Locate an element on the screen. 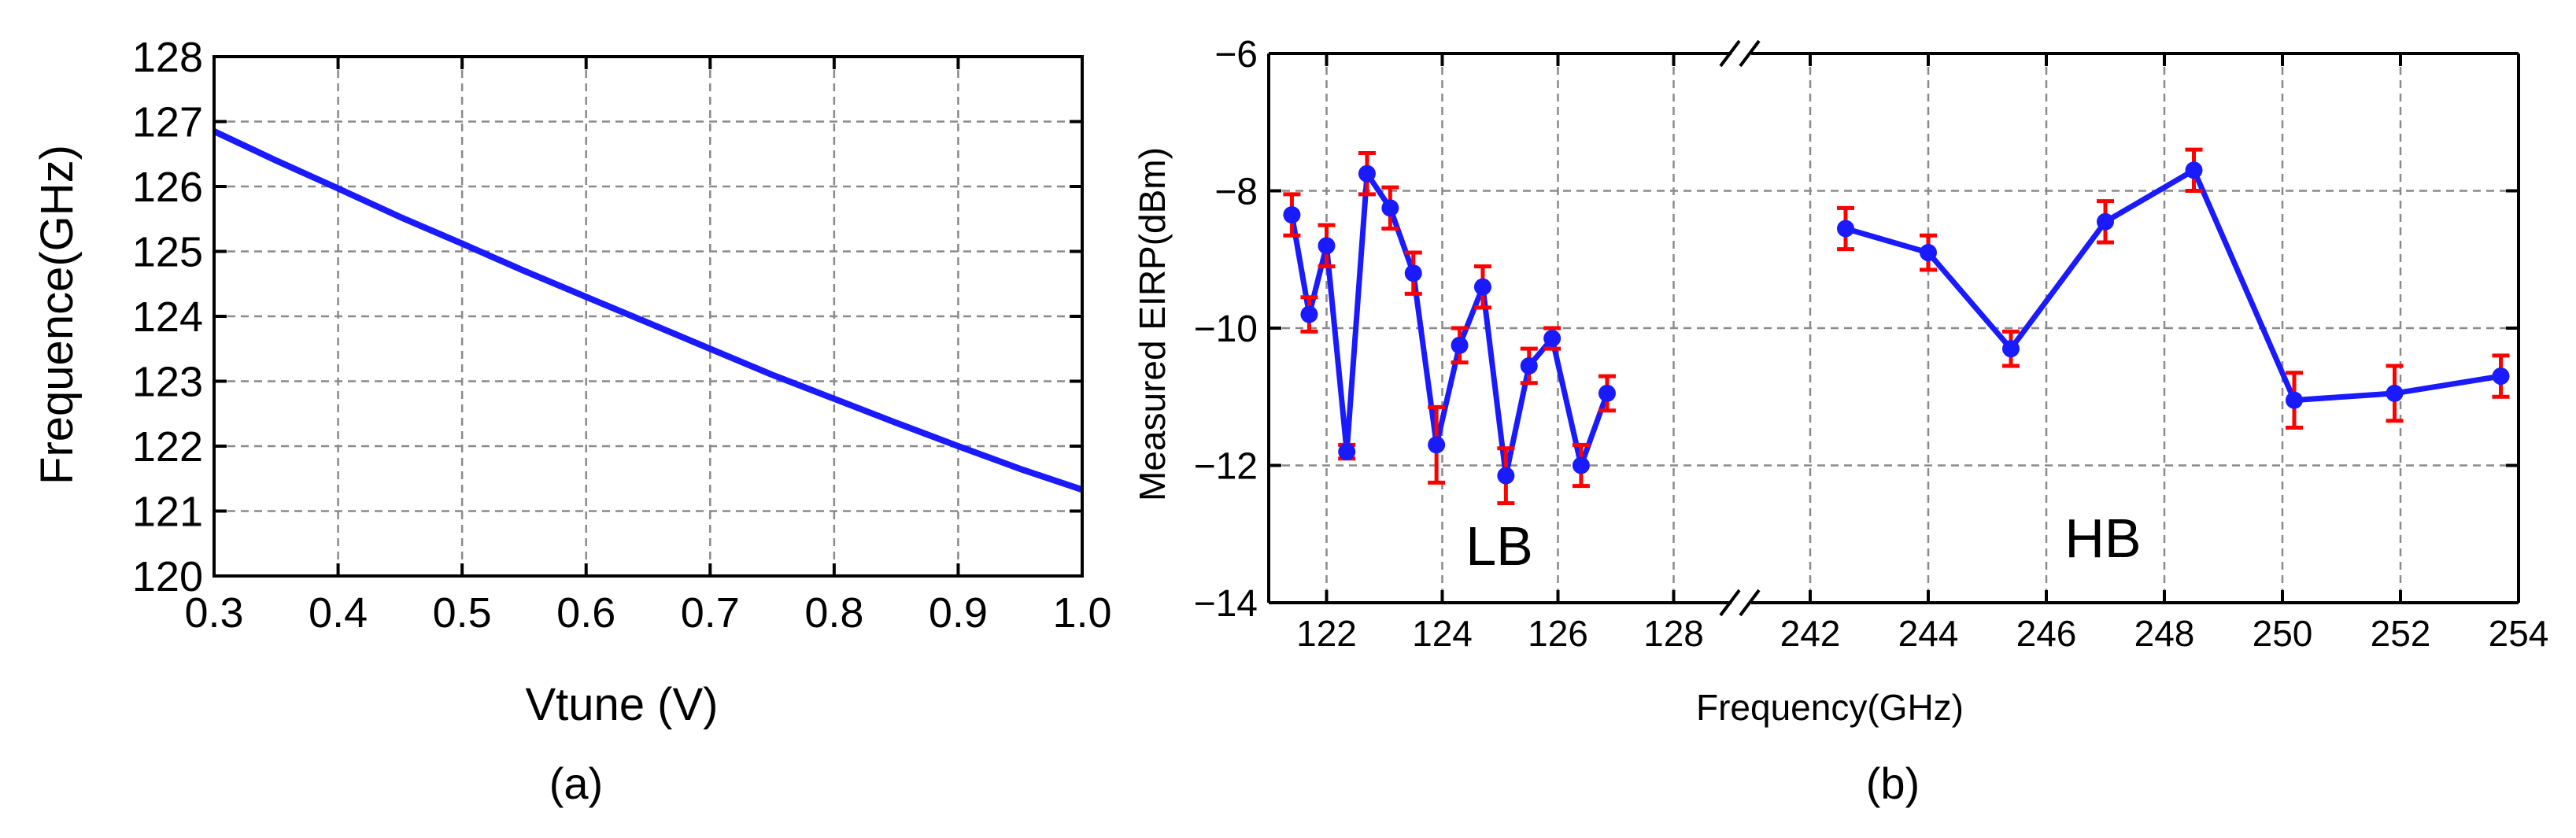 The width and height of the screenshot is (2576, 838). chart-b-y-tick-label: −8 is located at coordinates (1236, 192).